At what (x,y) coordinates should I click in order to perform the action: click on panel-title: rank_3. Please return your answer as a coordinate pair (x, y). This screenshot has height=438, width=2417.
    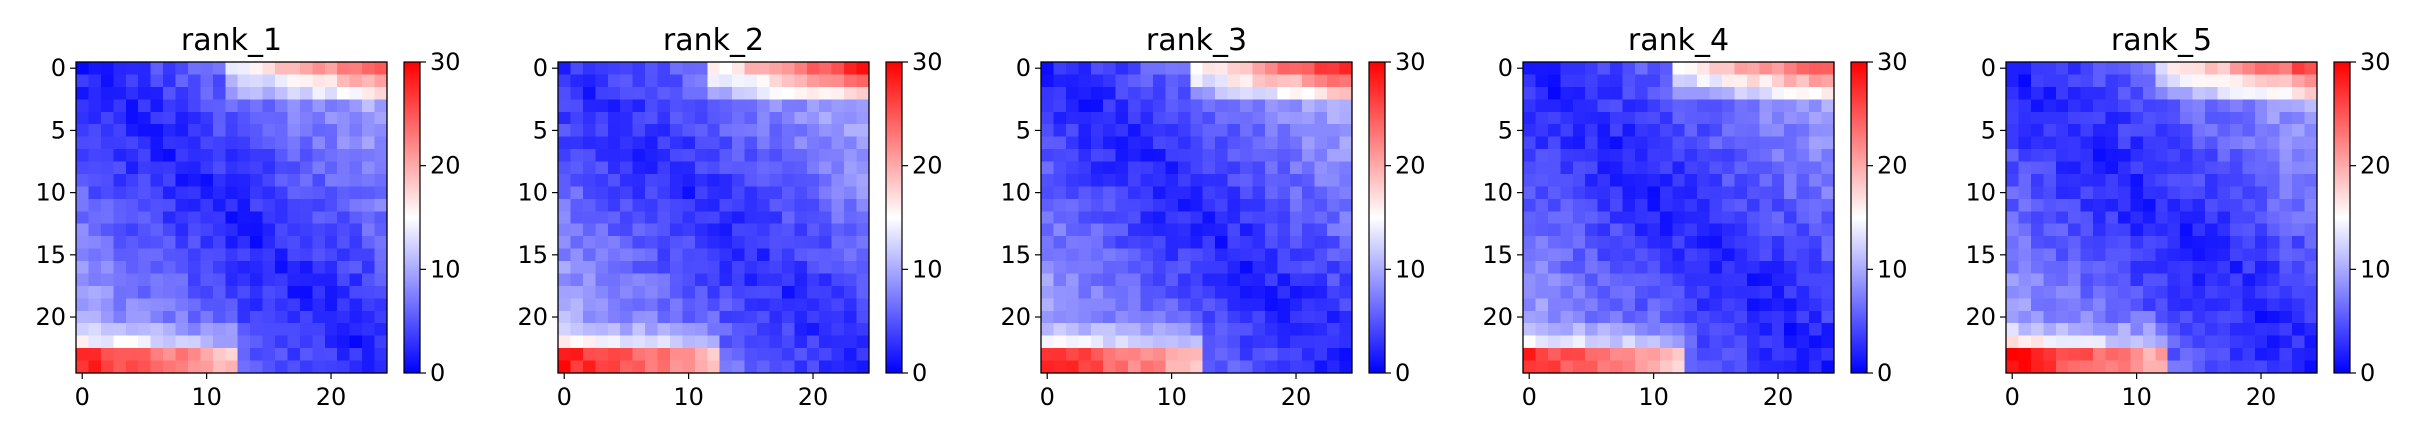
    Looking at the image, I should click on (1196, 40).